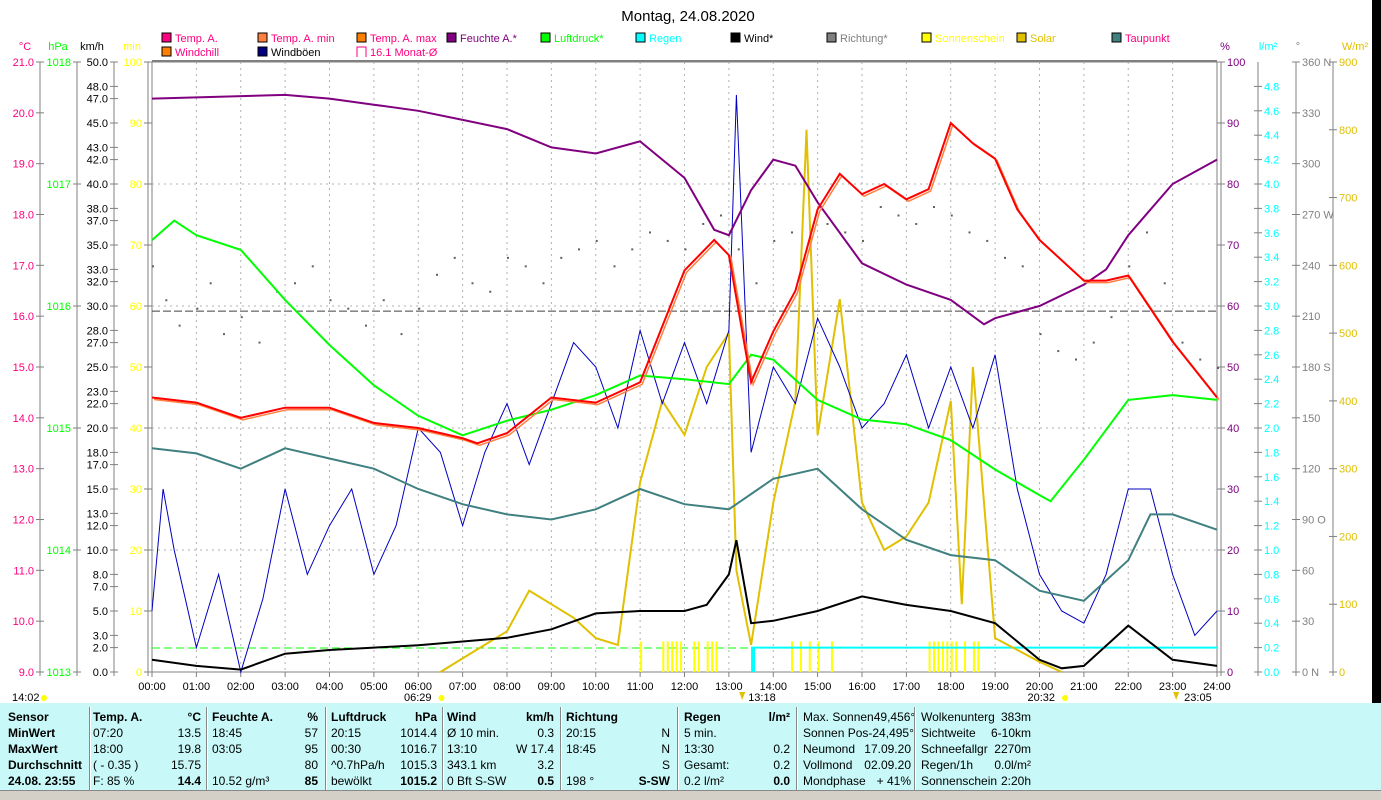 The image size is (1381, 800). What do you see at coordinates (108, 749) in the screenshot?
I see `stats-cell: 18:00` at bounding box center [108, 749].